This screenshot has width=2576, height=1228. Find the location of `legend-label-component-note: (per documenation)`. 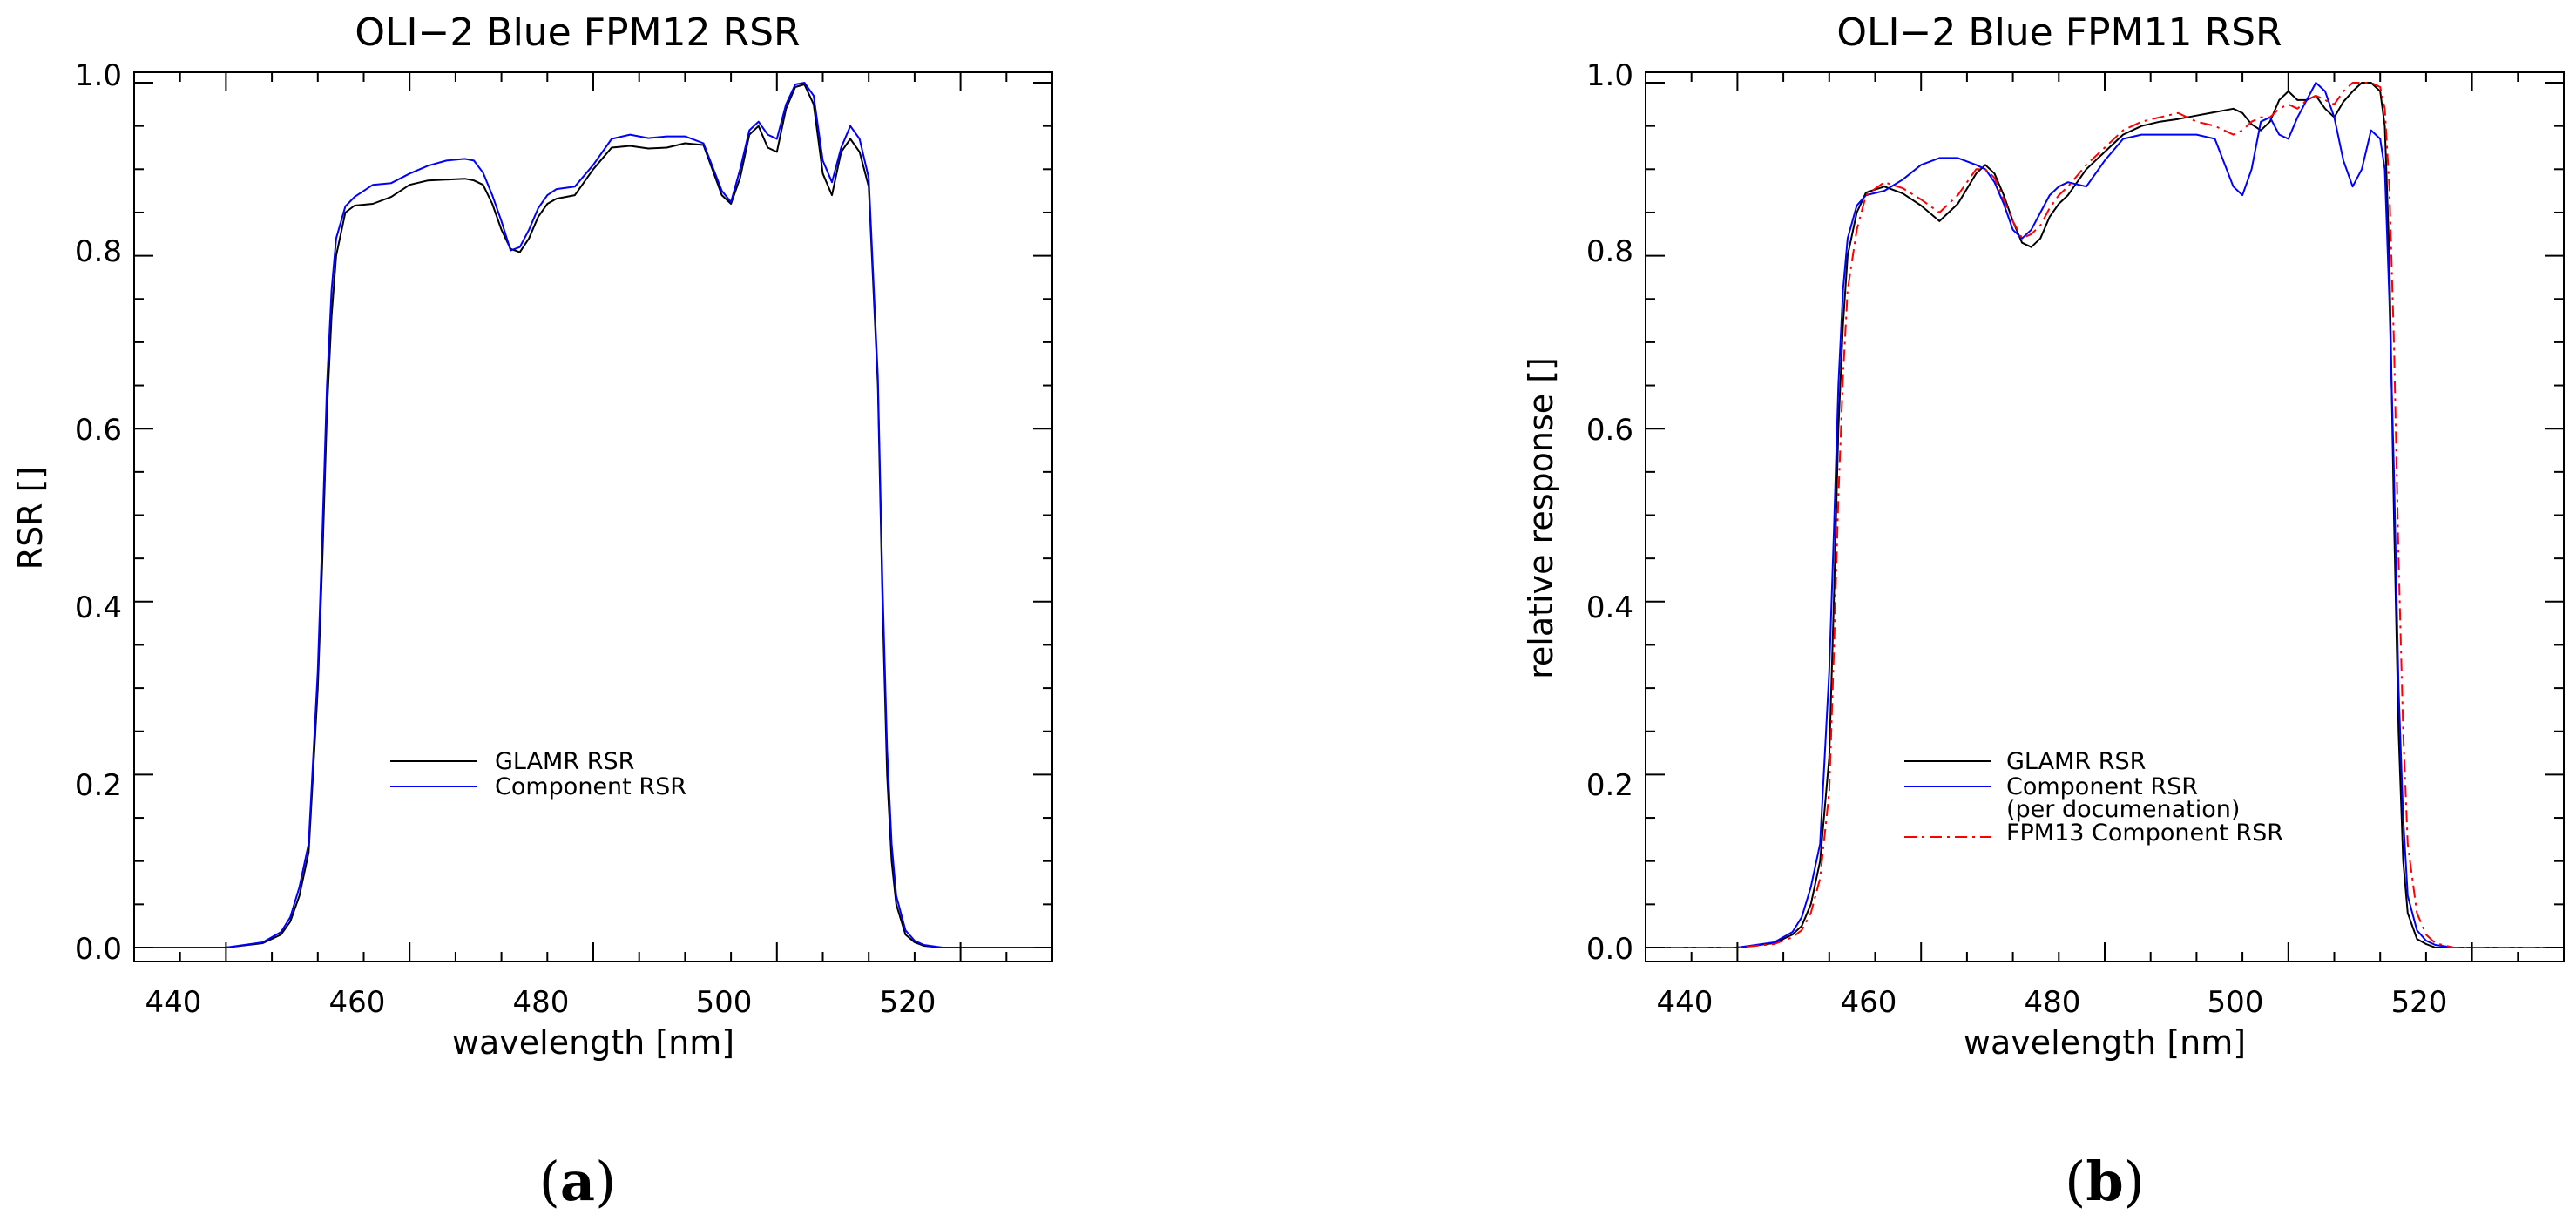

legend-label-component-note: (per documenation) is located at coordinates (2123, 810).